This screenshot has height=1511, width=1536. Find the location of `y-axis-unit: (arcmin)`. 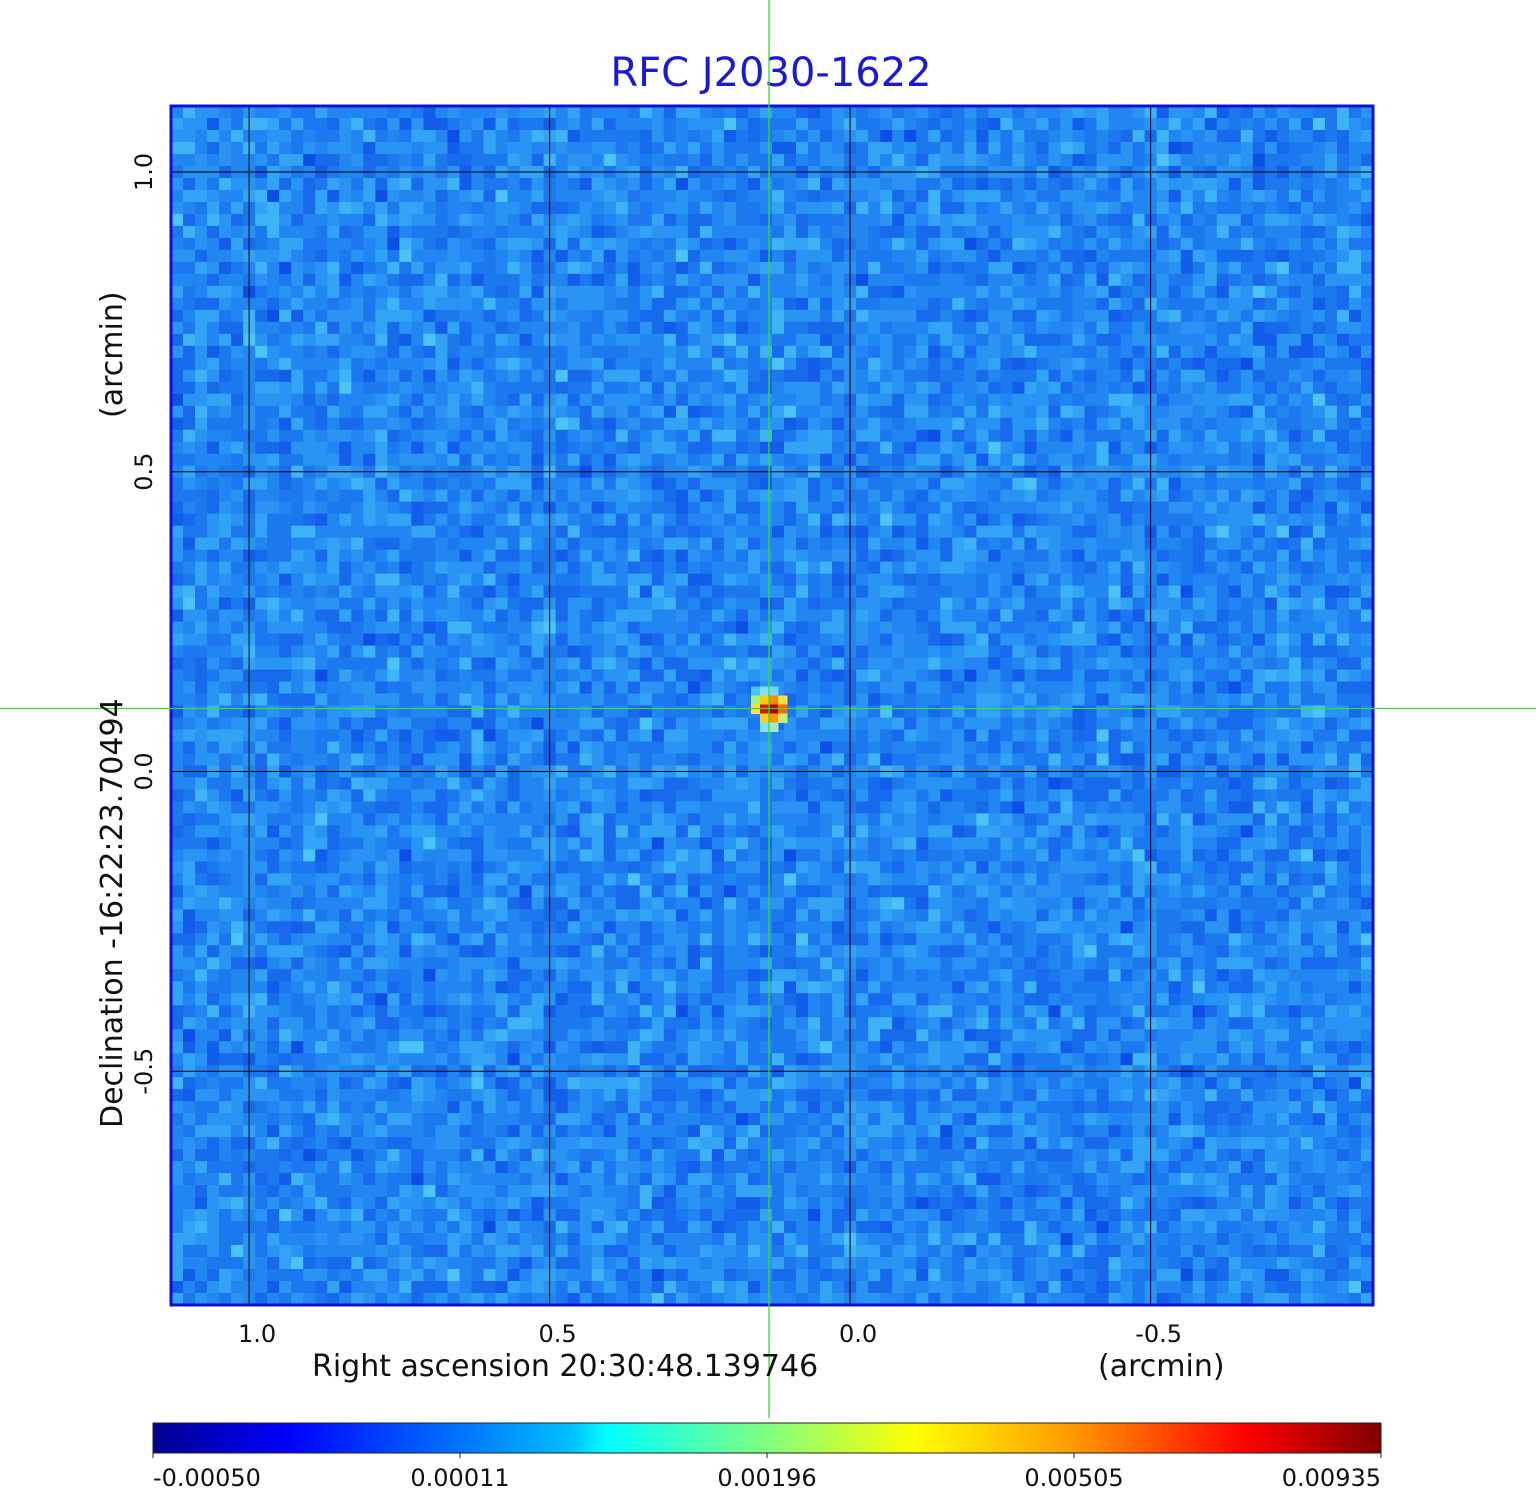

y-axis-unit: (arcmin) is located at coordinates (112, 354).